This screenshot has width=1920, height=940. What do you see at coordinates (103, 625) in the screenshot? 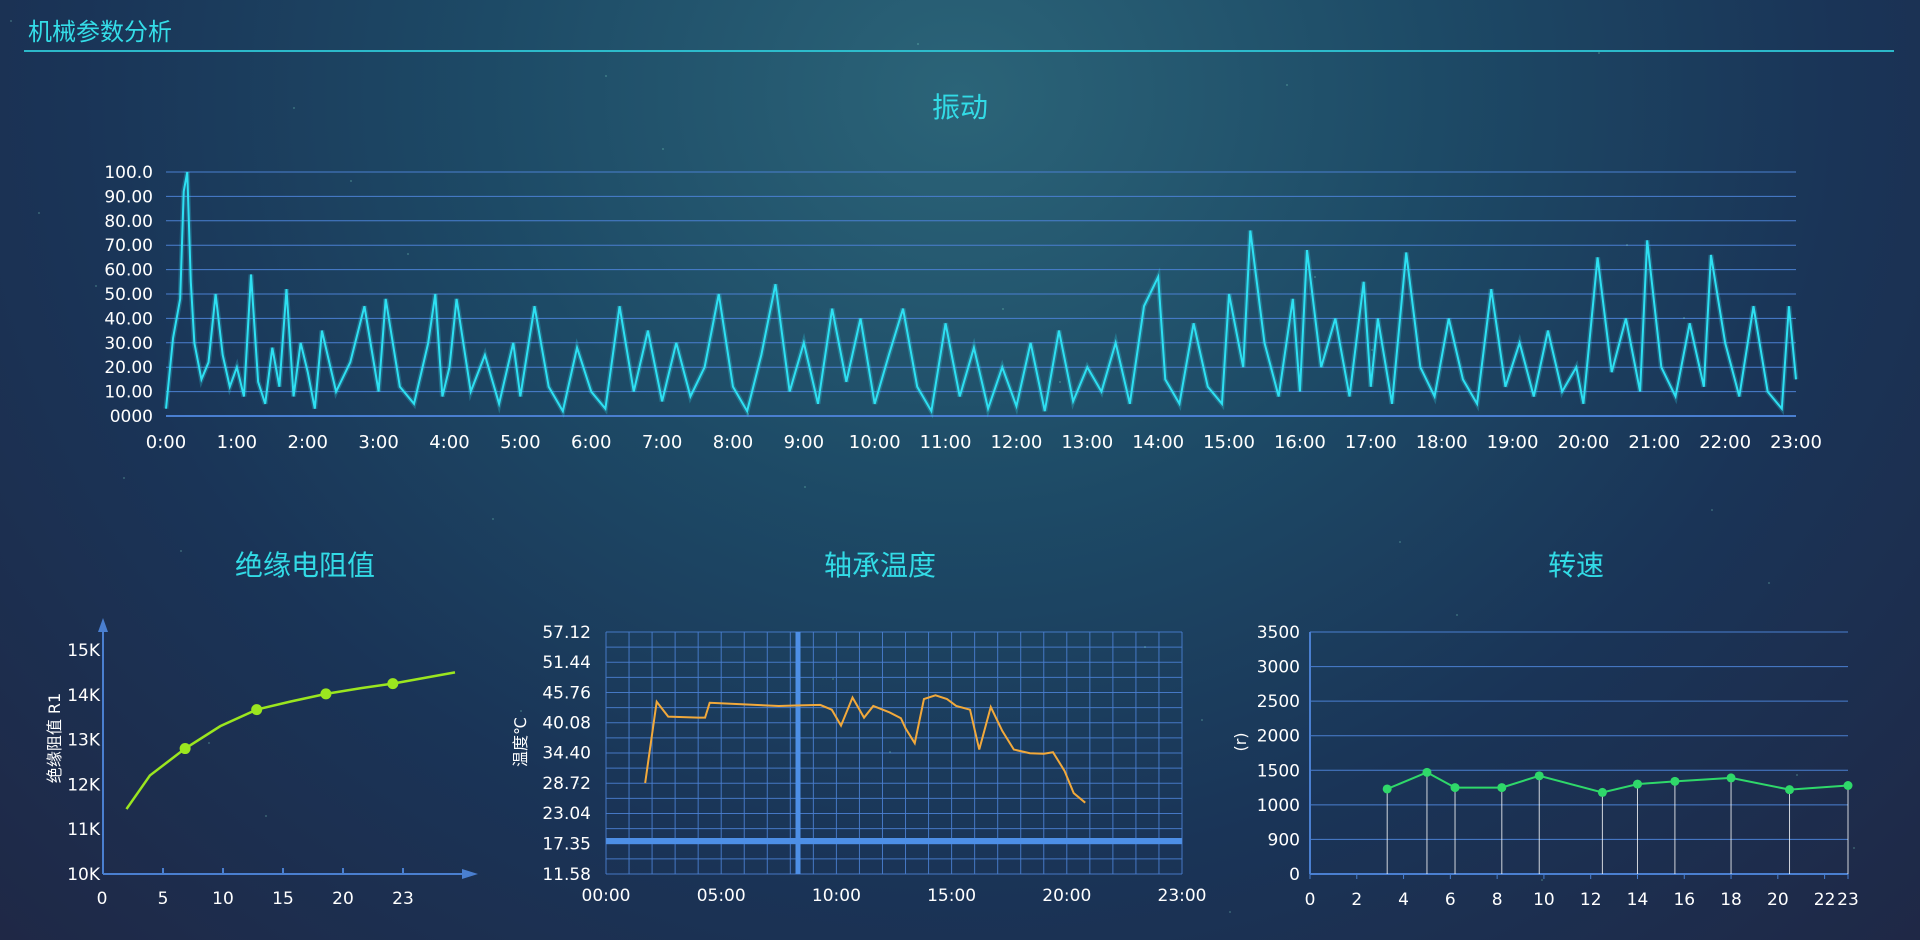
I see `y-axis-arrow` at bounding box center [103, 625].